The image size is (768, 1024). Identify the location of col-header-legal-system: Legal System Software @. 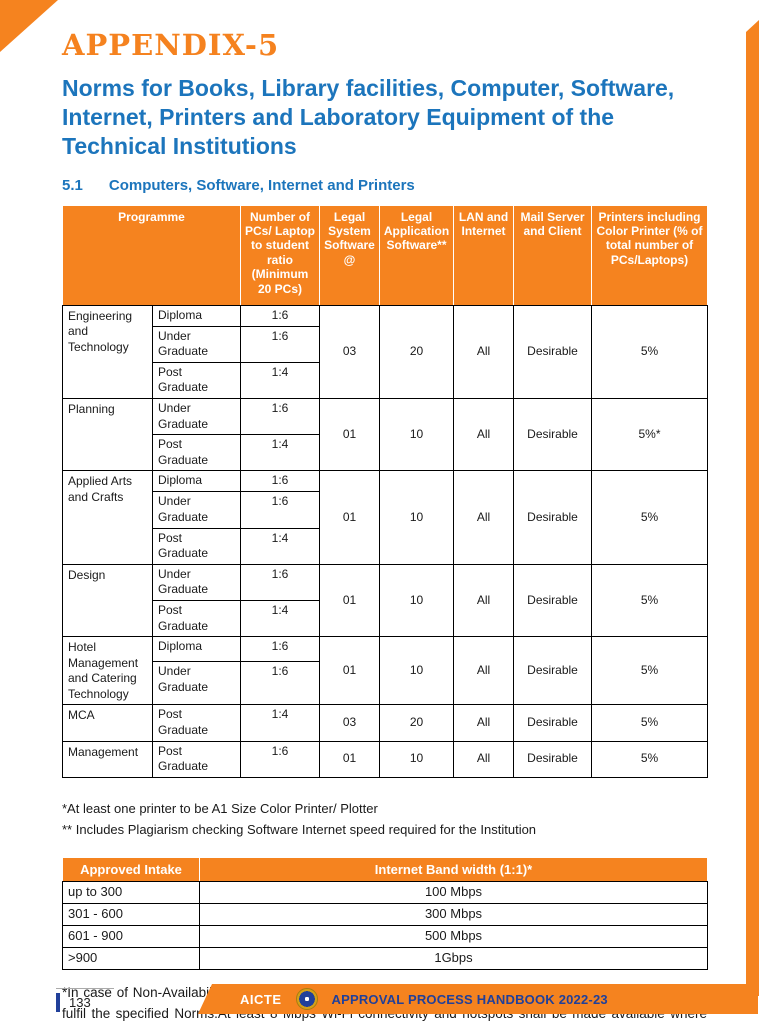
(350, 255).